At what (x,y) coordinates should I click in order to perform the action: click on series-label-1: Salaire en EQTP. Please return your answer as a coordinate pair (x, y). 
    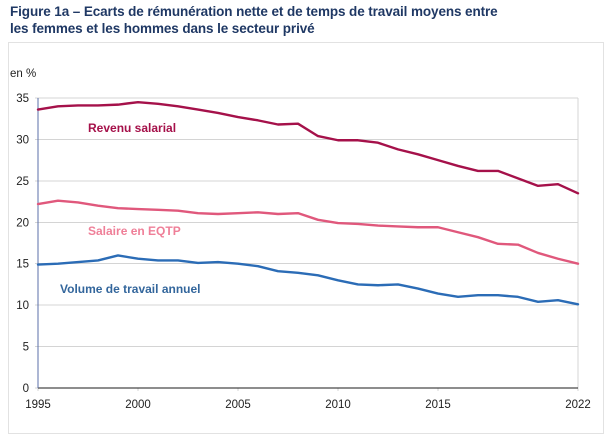
    Looking at the image, I should click on (134, 231).